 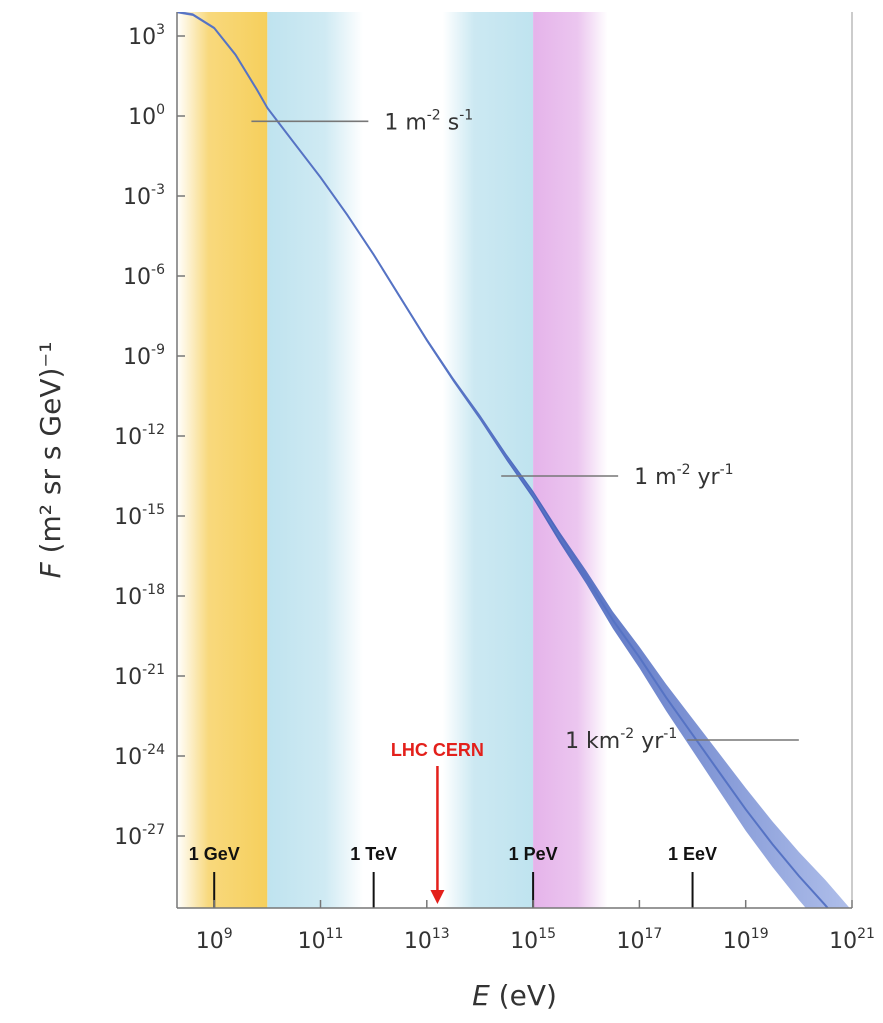 What do you see at coordinates (50, 452) in the screenshot?
I see `y-axis-title-unit: (m² sr s GeV)⁻¹` at bounding box center [50, 452].